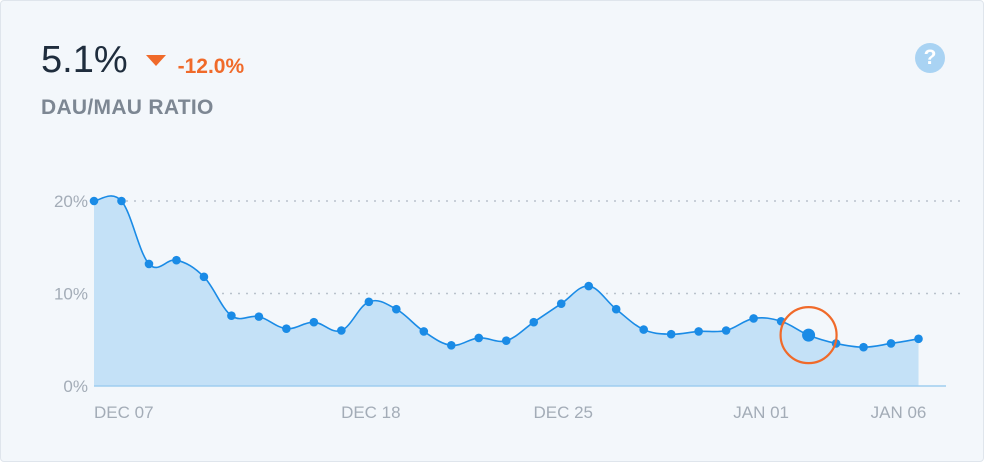 The width and height of the screenshot is (986, 464). Describe the element at coordinates (761, 412) in the screenshot. I see `x-tick-label: JAN 01` at that location.